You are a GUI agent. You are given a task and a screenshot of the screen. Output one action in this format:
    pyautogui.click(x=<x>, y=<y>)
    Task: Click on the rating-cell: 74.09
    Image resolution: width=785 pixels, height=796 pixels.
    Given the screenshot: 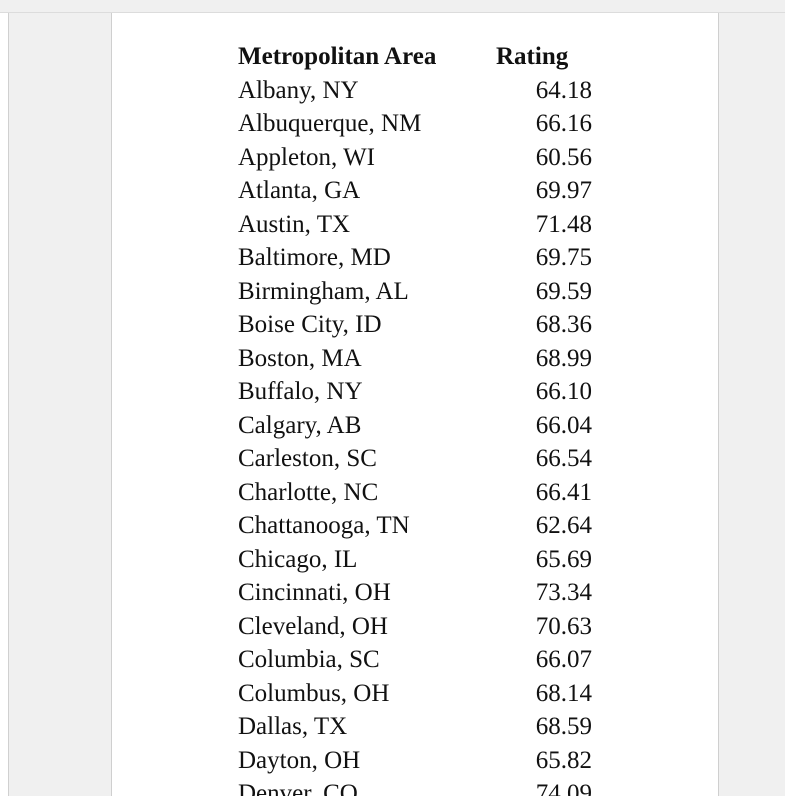 What is the action you would take?
    pyautogui.click(x=563, y=788)
    